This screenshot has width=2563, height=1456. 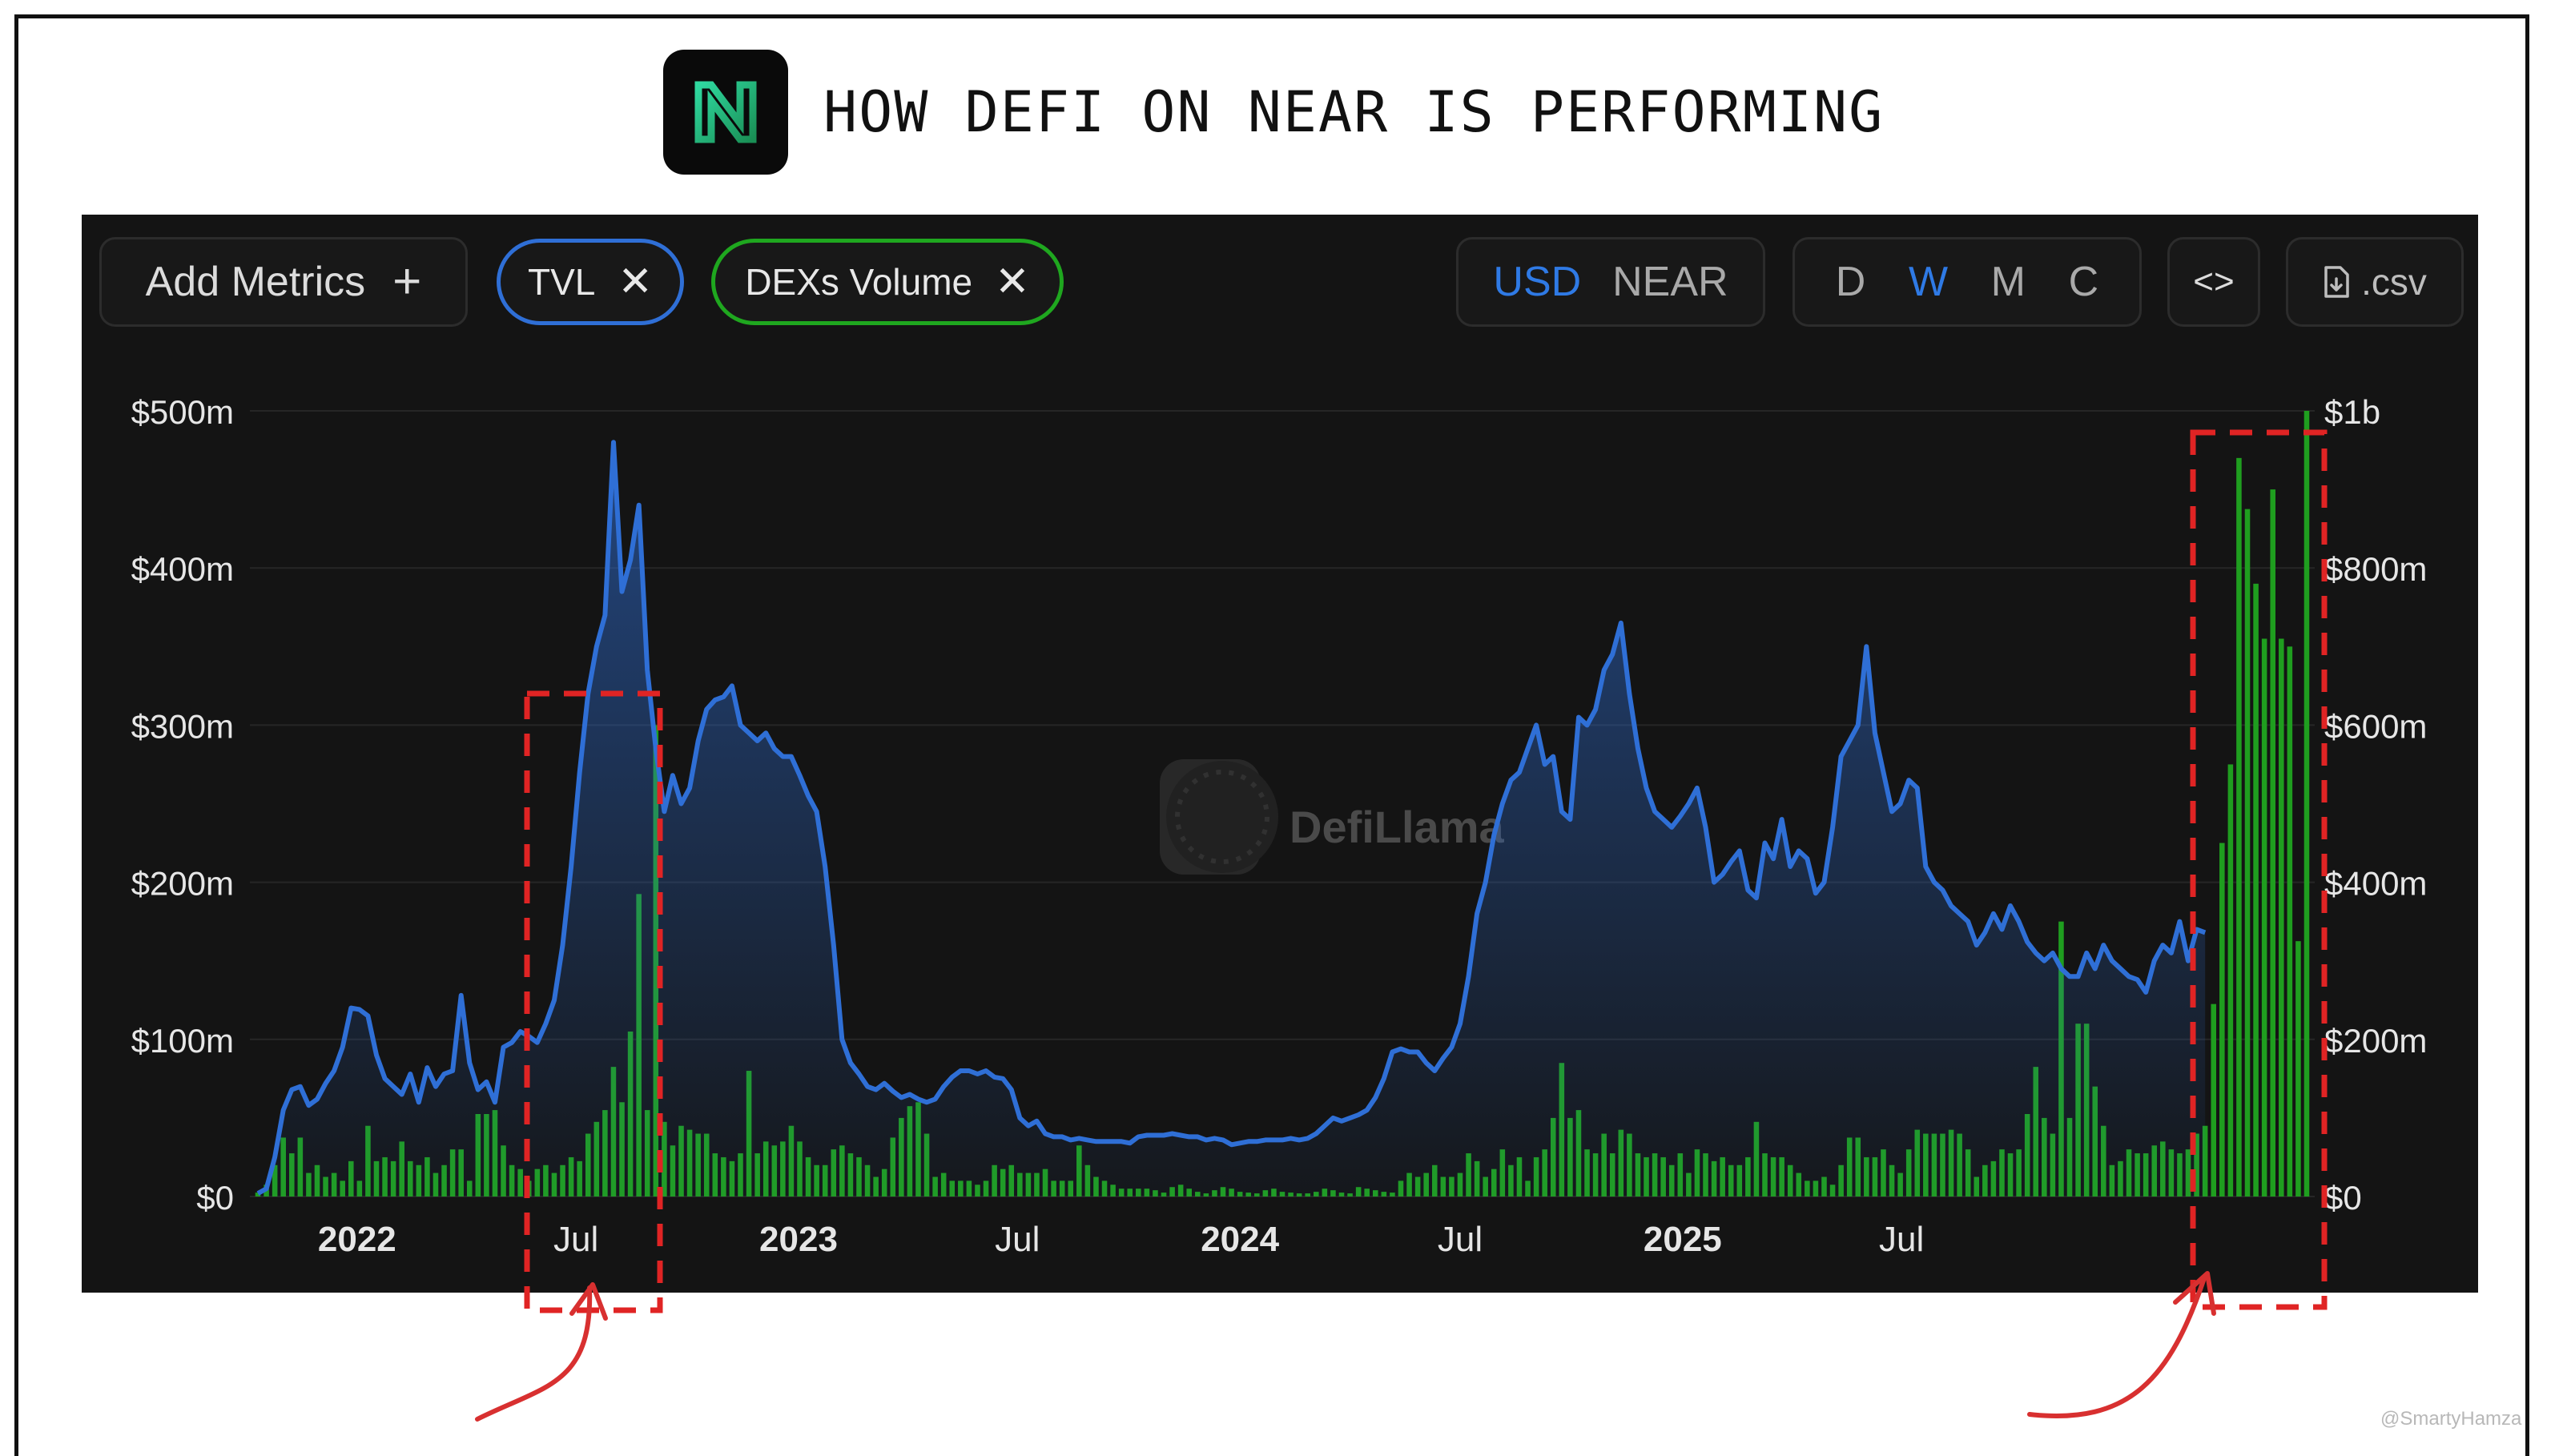 What do you see at coordinates (183, 805) in the screenshot?
I see `left-axis-ticks: $0 $100m $200m $300m $400m $500m` at bounding box center [183, 805].